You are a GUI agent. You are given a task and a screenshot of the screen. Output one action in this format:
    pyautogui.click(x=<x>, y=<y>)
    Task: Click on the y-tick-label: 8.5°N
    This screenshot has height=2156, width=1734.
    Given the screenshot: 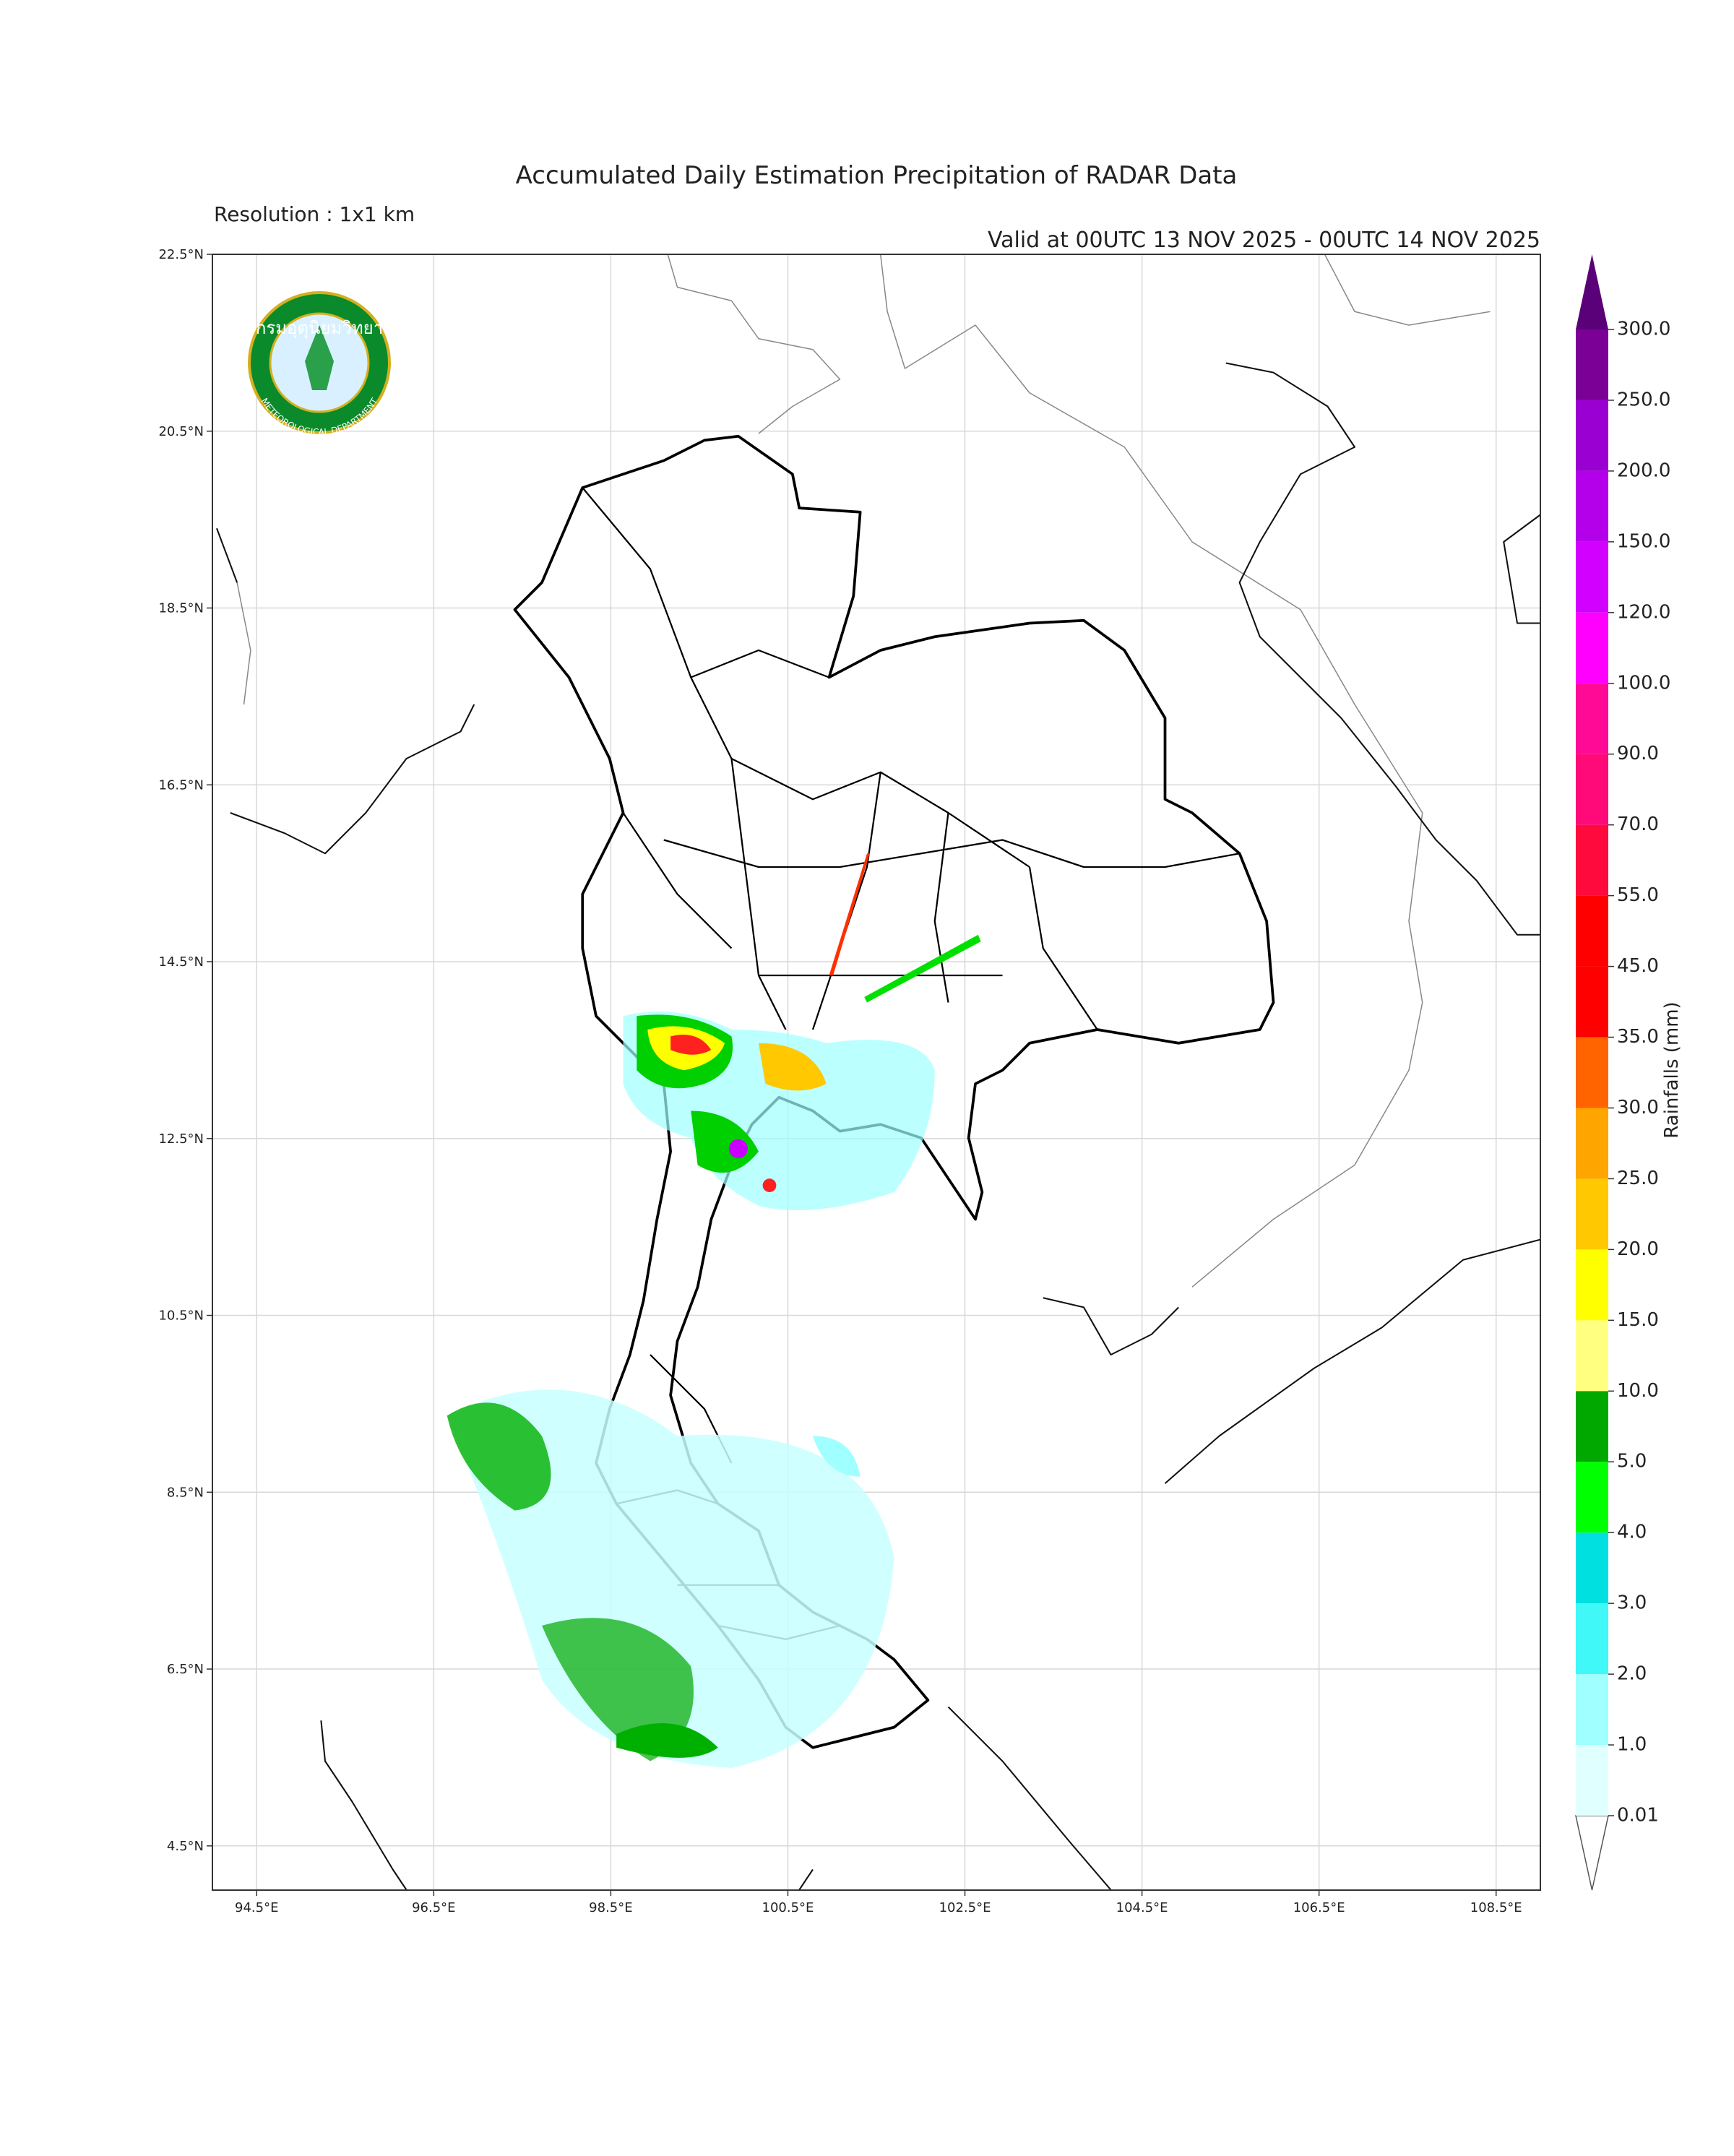 What is the action you would take?
    pyautogui.click(x=185, y=1492)
    